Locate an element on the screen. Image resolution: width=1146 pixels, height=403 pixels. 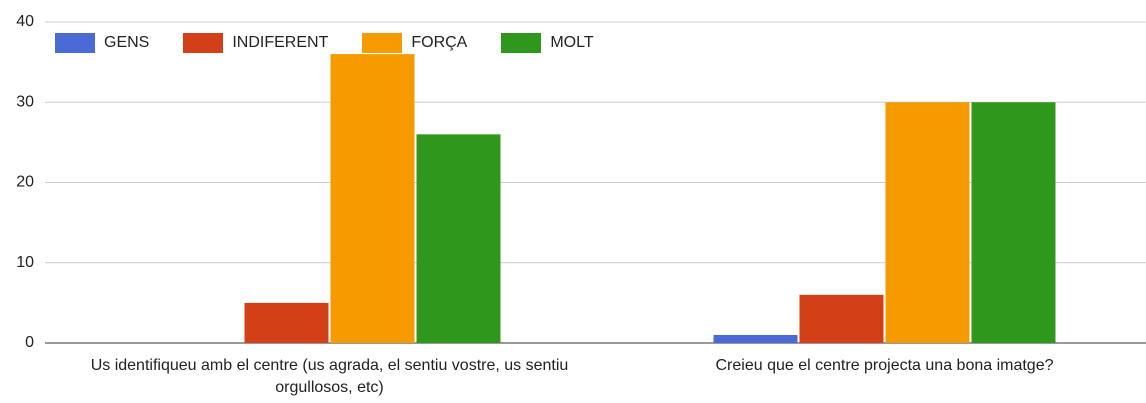
legend-item: FORÇA is located at coordinates (414, 43).